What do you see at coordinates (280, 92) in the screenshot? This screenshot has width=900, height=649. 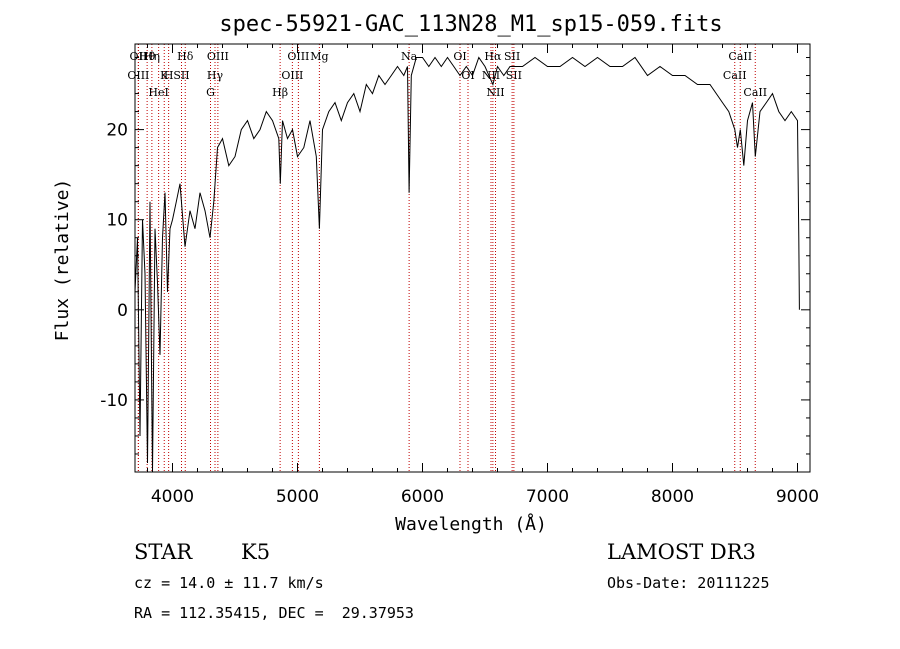 I see `line-label: Hβ` at bounding box center [280, 92].